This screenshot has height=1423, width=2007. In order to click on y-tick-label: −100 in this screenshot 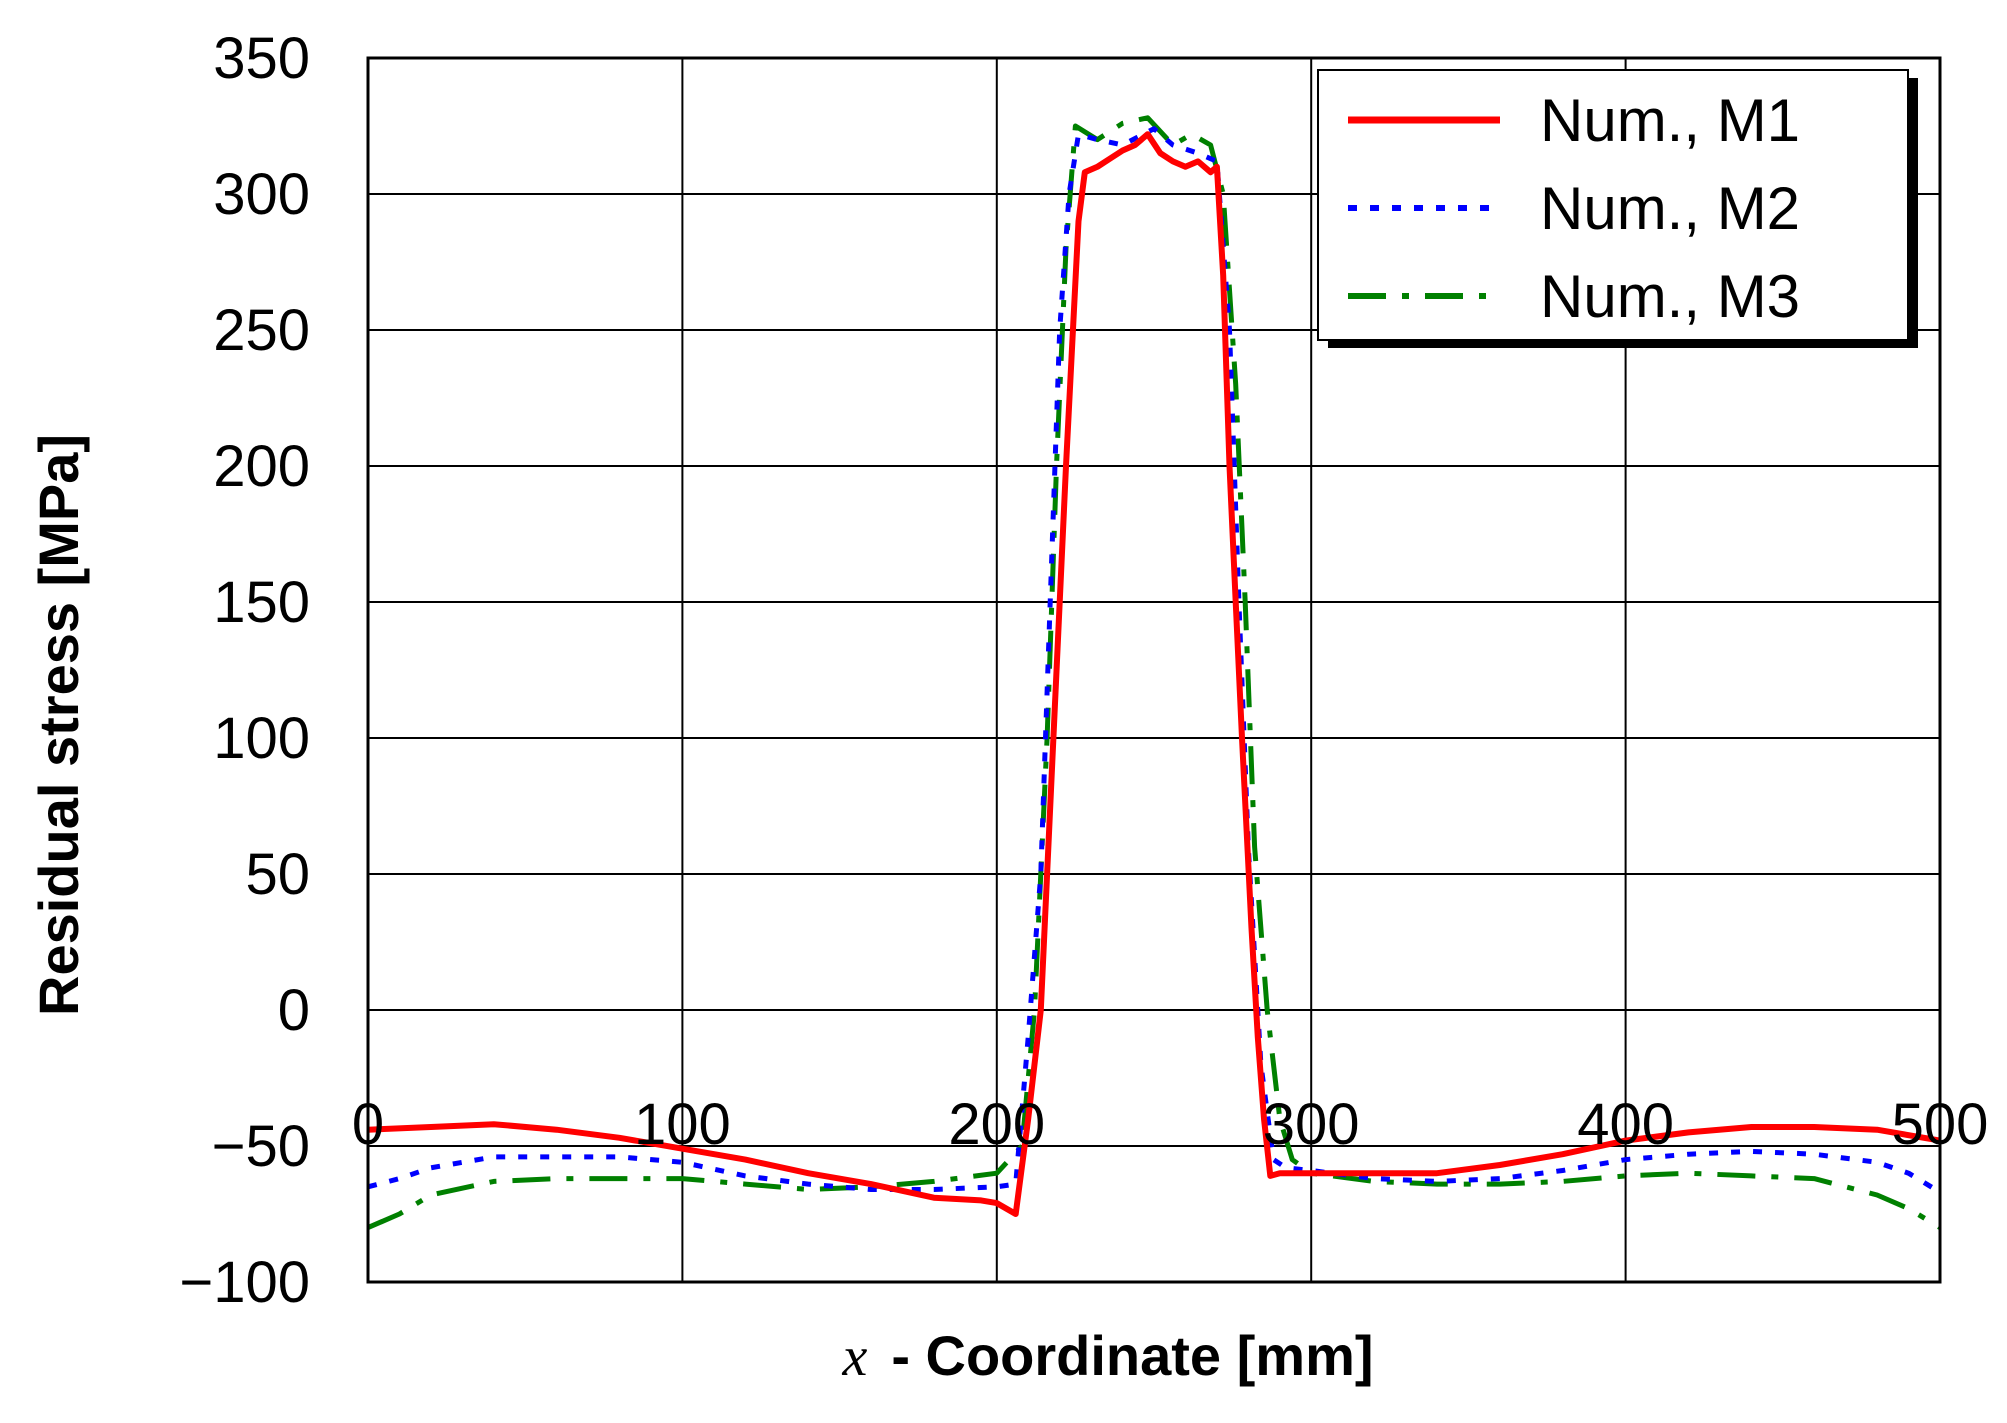, I will do `click(244, 1282)`.